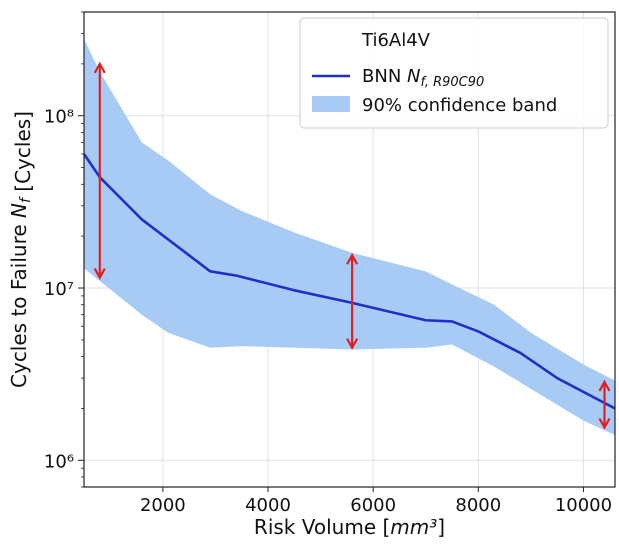  Describe the element at coordinates (163, 505) in the screenshot. I see `x-tick-label: 2000` at that location.